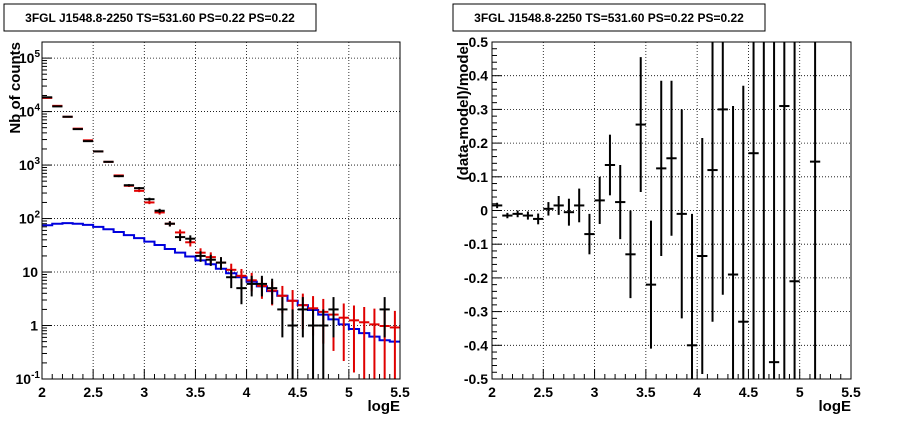  What do you see at coordinates (800, 392) in the screenshot?
I see `right-x-tick-label: 5` at bounding box center [800, 392].